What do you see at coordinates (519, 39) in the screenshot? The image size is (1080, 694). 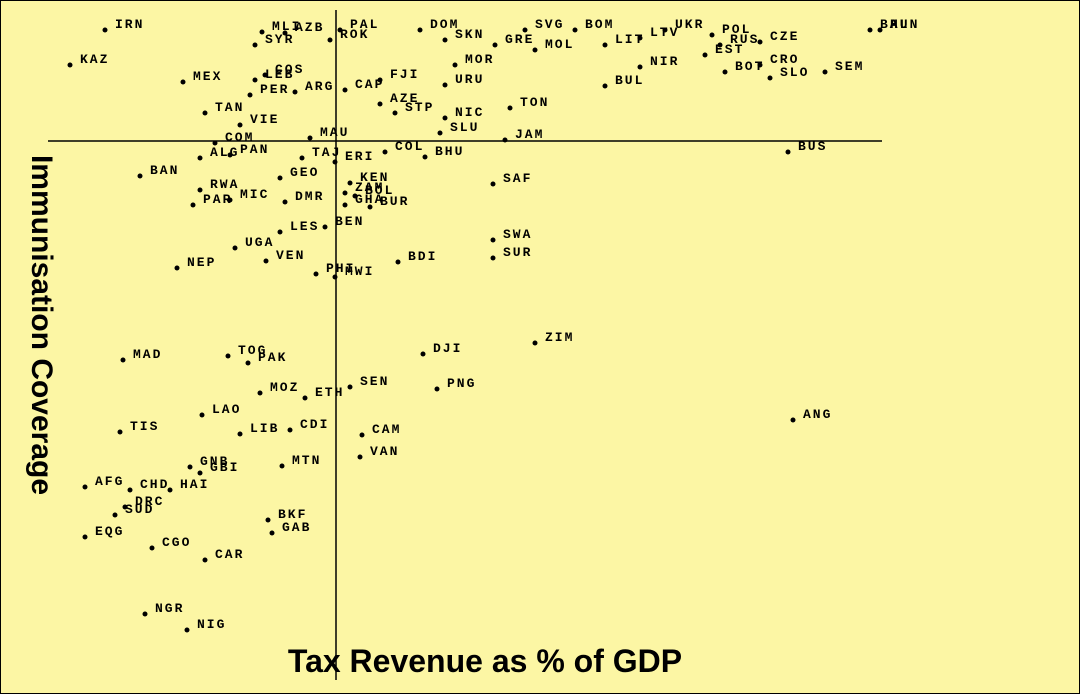 I see `point-label: GRE` at bounding box center [519, 39].